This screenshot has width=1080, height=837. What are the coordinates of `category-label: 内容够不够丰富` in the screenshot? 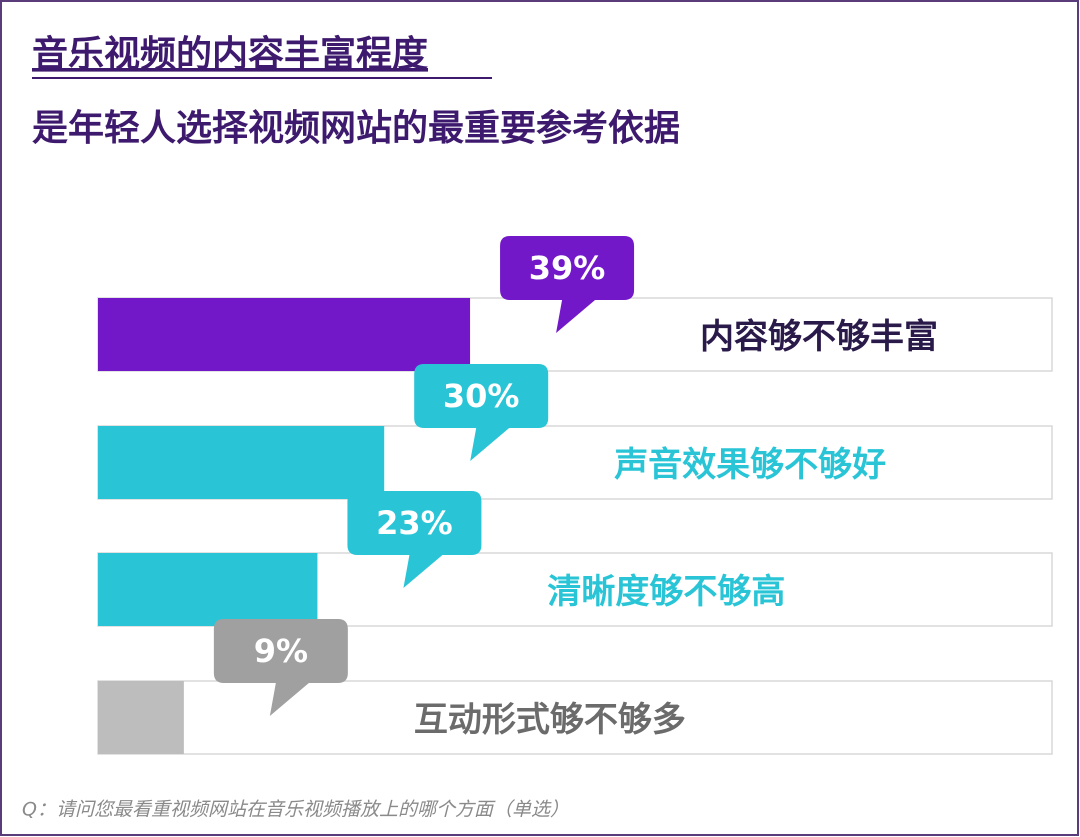 It's located at (819, 337).